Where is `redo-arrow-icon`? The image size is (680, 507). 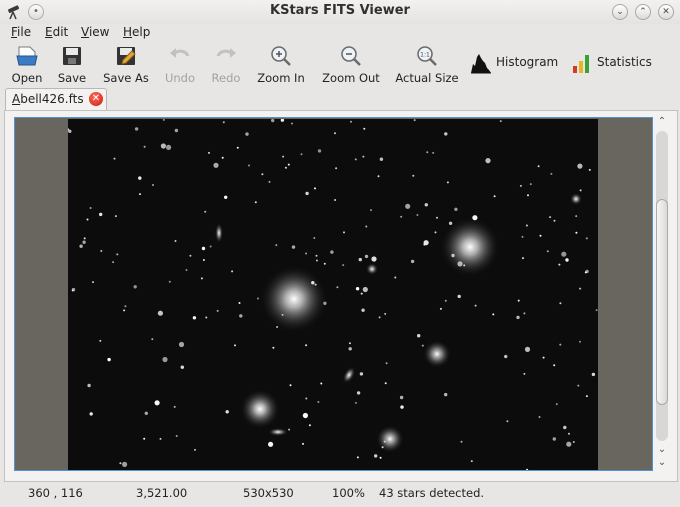 redo-arrow-icon is located at coordinates (226, 53).